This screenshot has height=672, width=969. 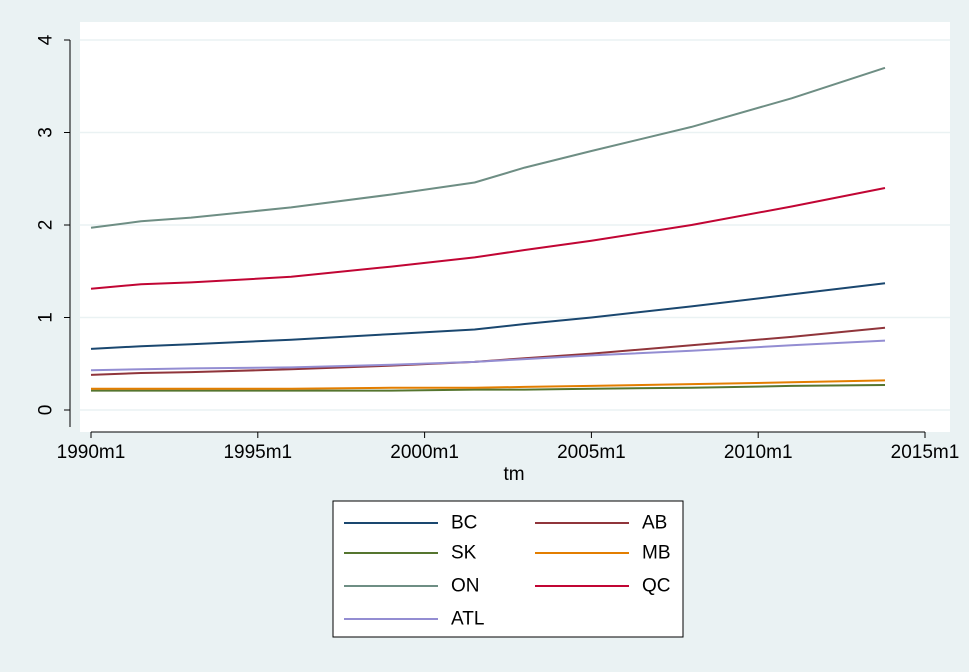 I want to click on legend-label-atl: ATL, so click(x=467, y=619).